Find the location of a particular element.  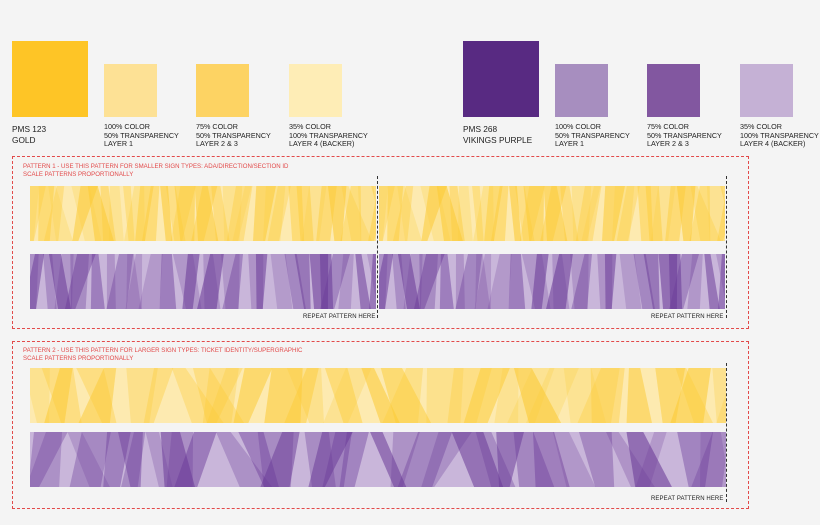

gold-v3-line-2: 100% TRANSPARENCY is located at coordinates (328, 135).